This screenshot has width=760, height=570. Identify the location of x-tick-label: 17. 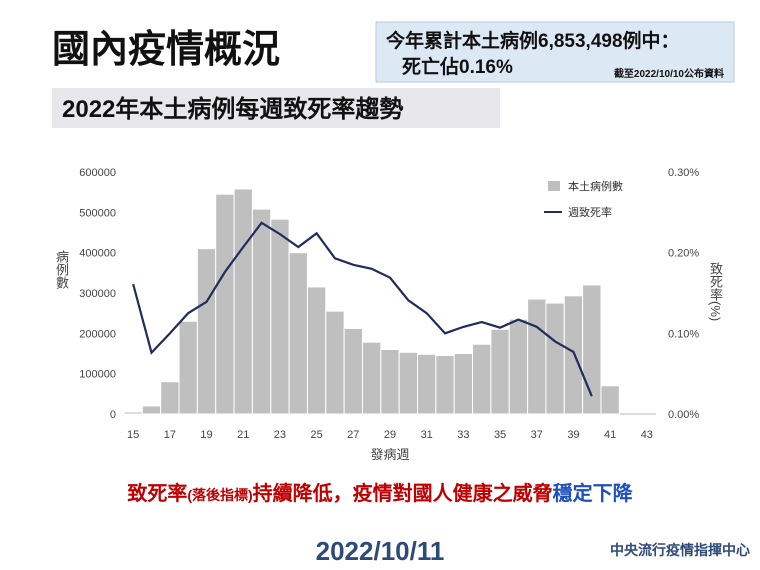
(170, 435).